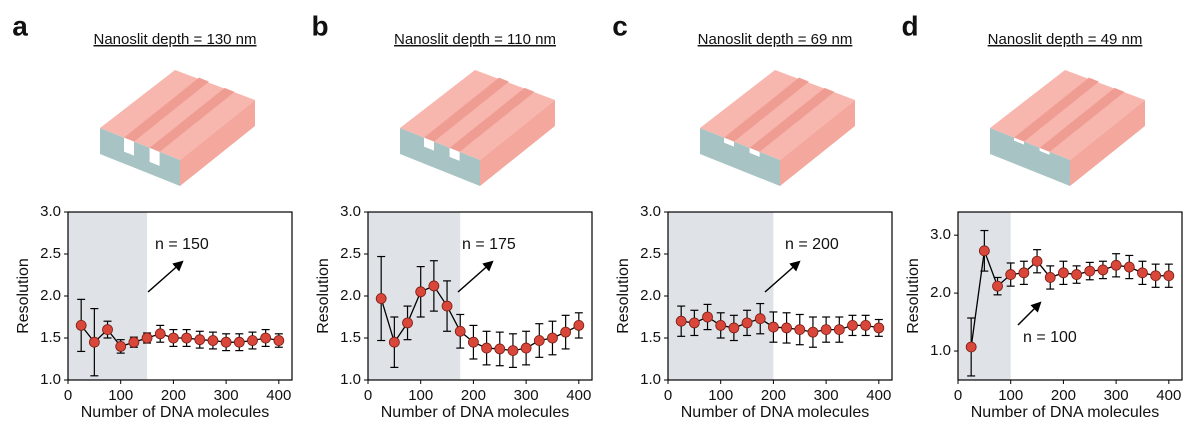  Describe the element at coordinates (20, 25) in the screenshot. I see `panel-letter: a` at that location.